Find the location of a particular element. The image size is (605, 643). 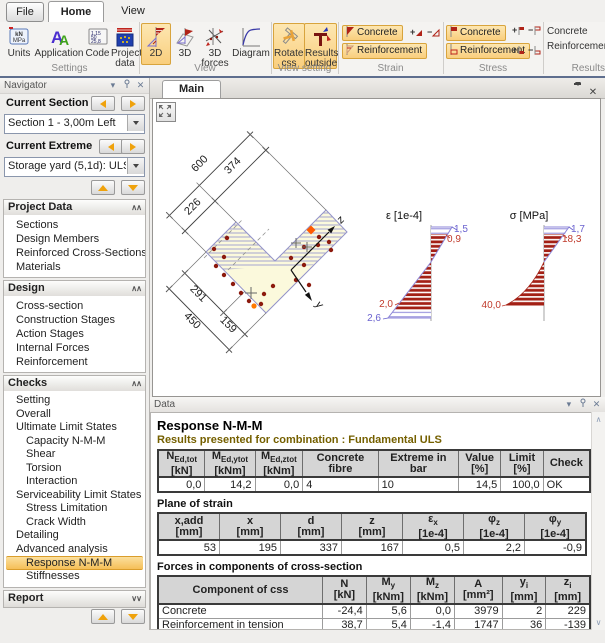

nav-item-advanced-analysis: Advanced analysis is located at coordinates (62, 548).